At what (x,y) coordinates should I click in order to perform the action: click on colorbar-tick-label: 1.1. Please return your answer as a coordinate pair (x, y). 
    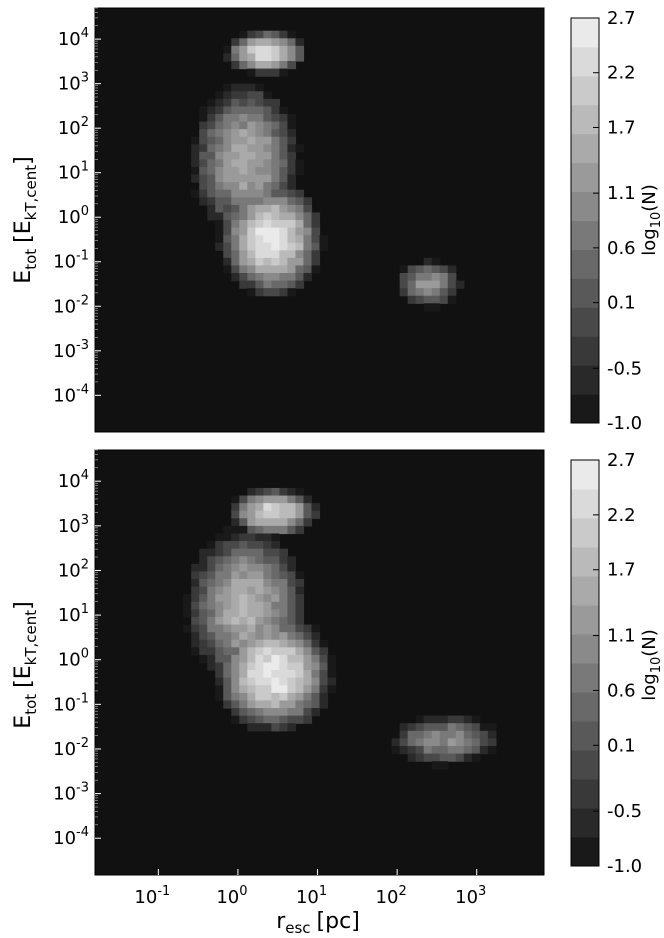
    Looking at the image, I should click on (621, 636).